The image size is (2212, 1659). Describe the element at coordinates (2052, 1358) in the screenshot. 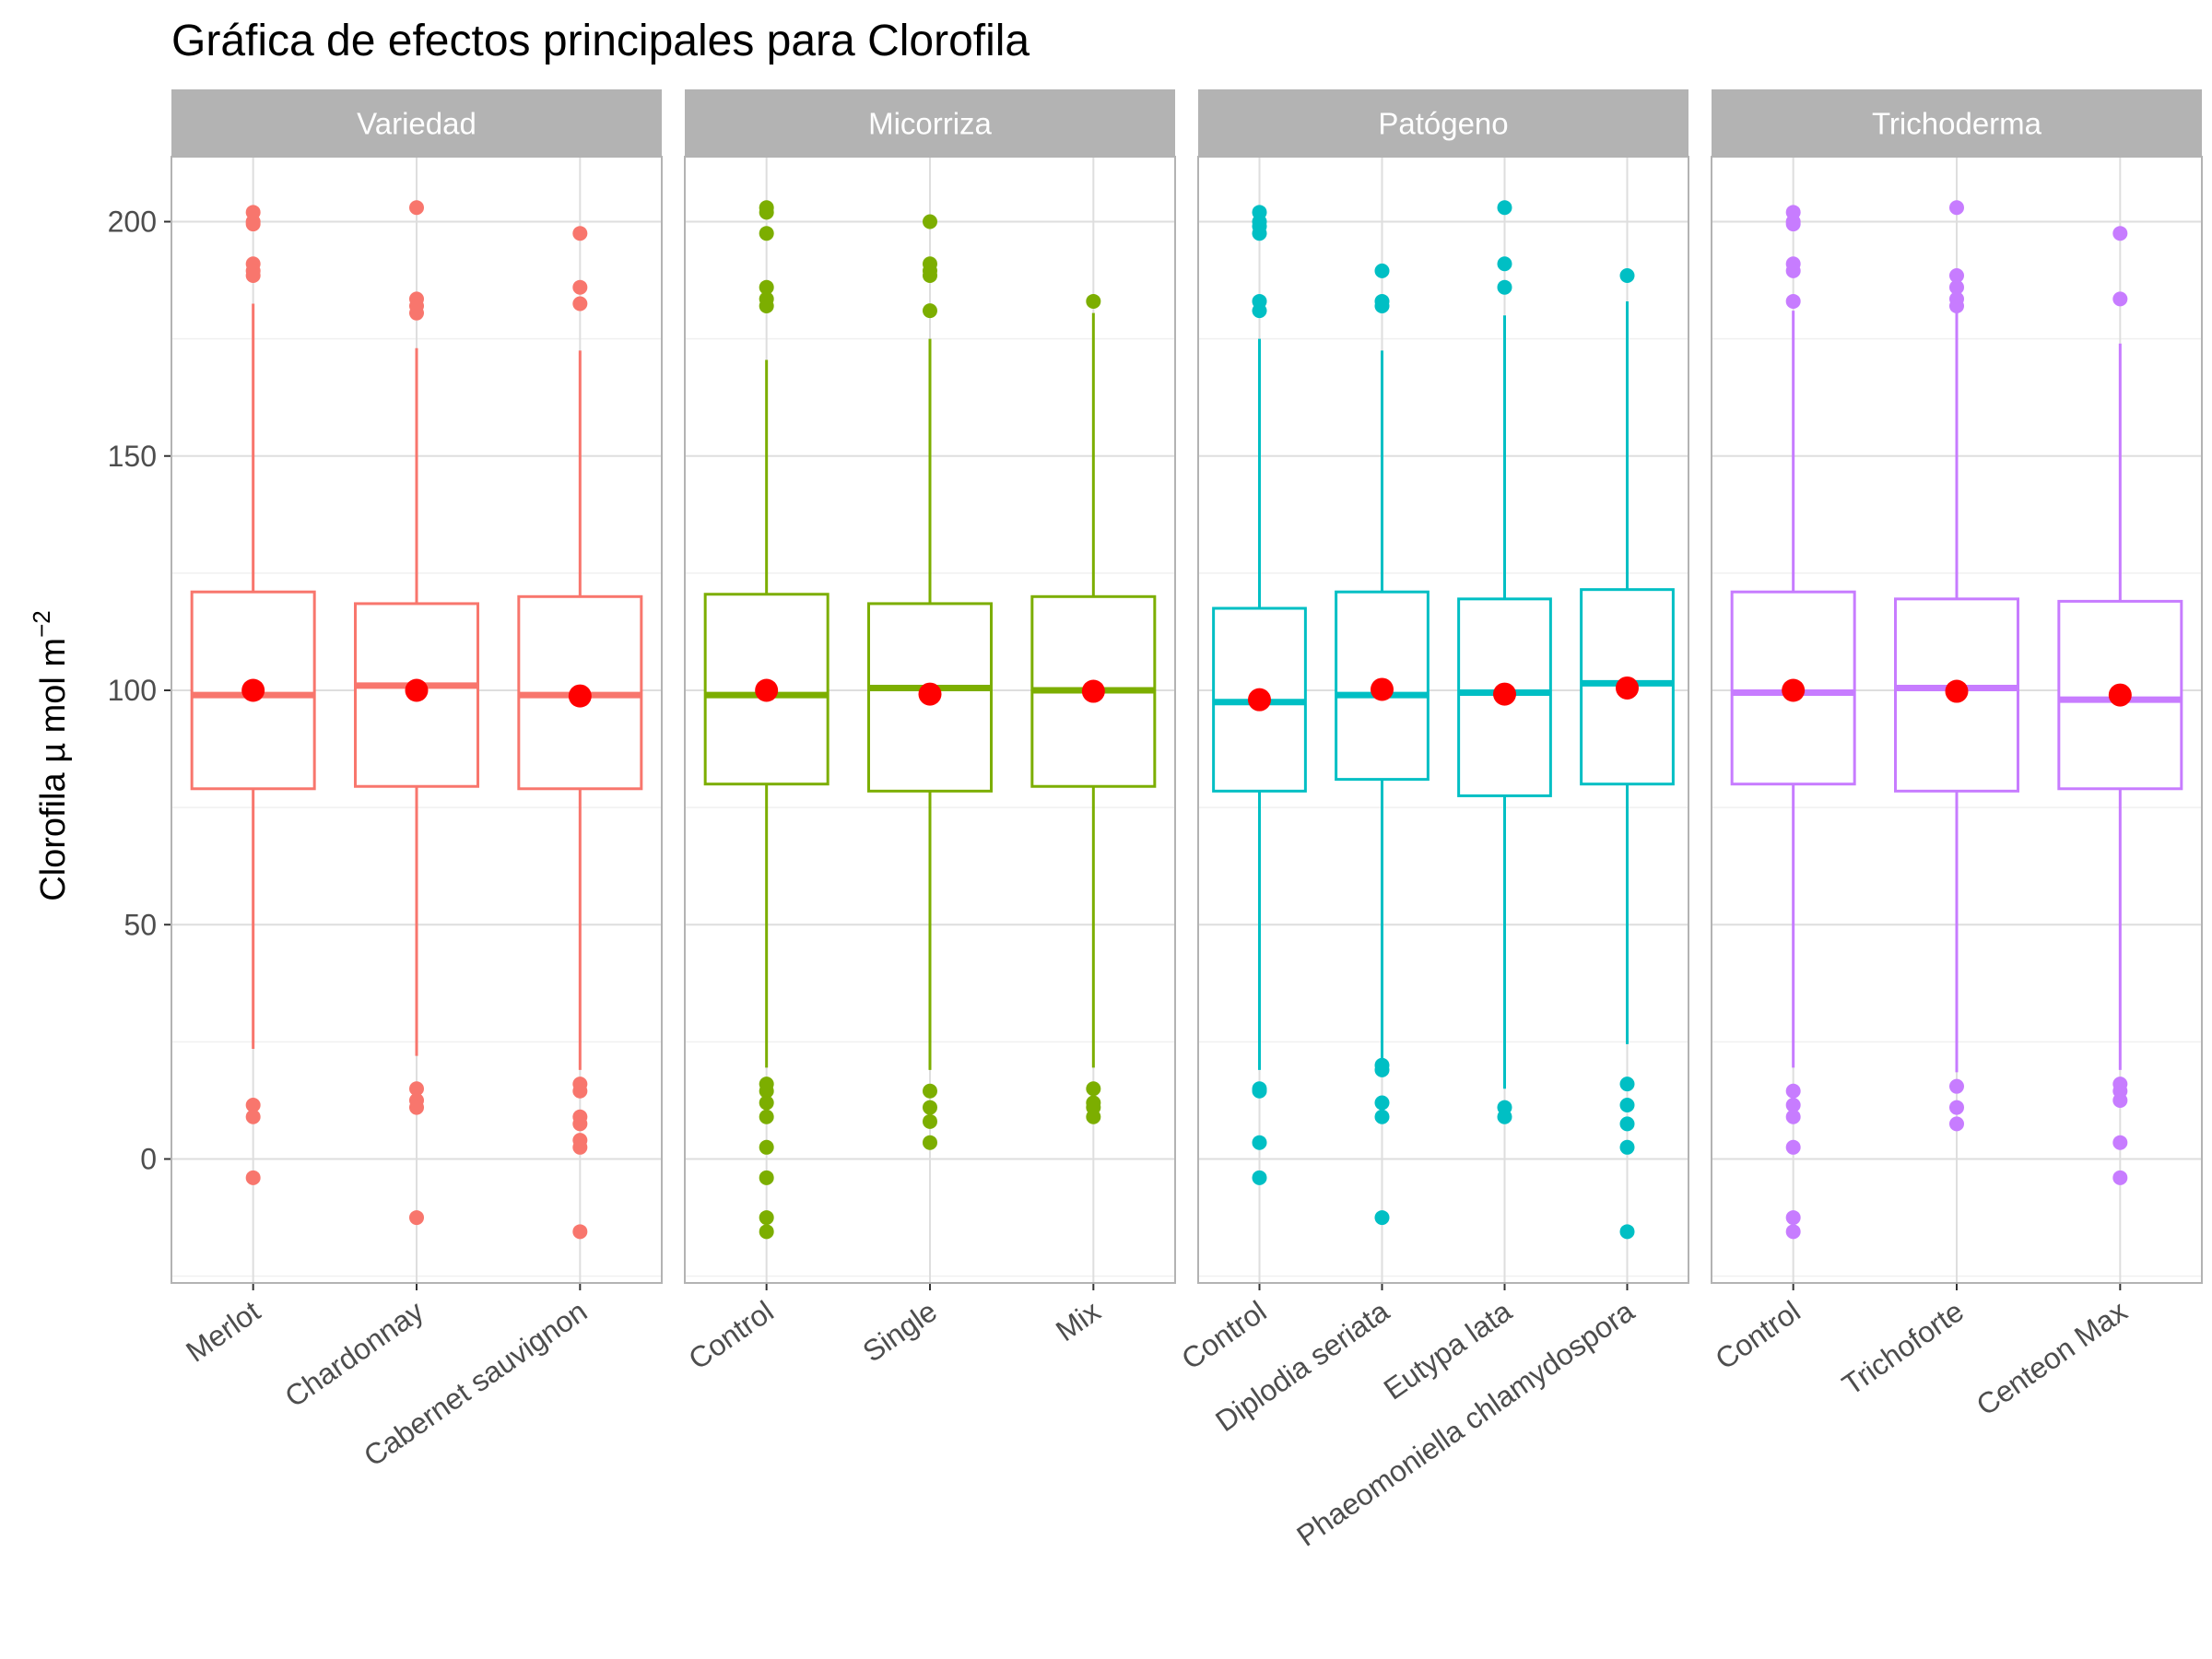

I see `x-tick-label: Centeon Max` at that location.